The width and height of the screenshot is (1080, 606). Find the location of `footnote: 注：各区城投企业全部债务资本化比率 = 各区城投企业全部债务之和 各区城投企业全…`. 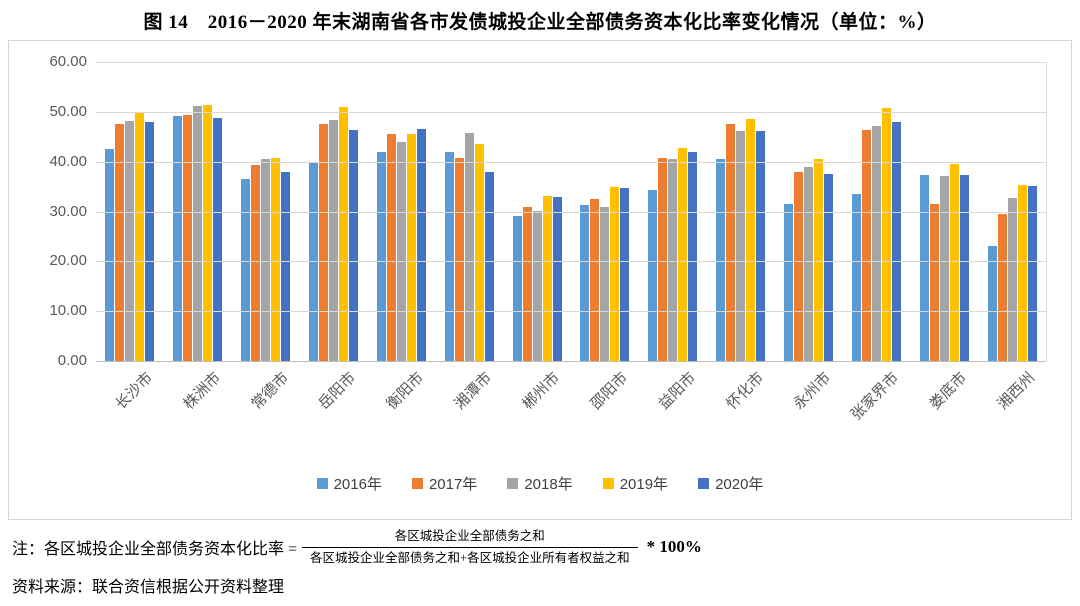

footnote: 注：各区城投企业全部债务资本化比率 = 各区城投企业全部债务之和 各区城投企业全… is located at coordinates (546, 547).